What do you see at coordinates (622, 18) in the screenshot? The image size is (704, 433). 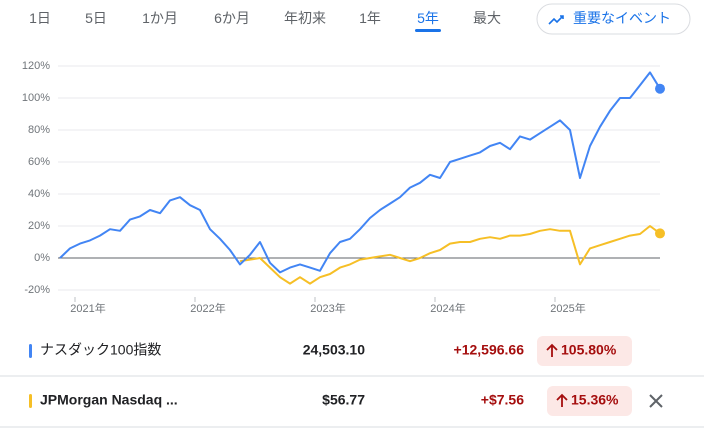 I see `events-label: 重要なイベント` at bounding box center [622, 18].